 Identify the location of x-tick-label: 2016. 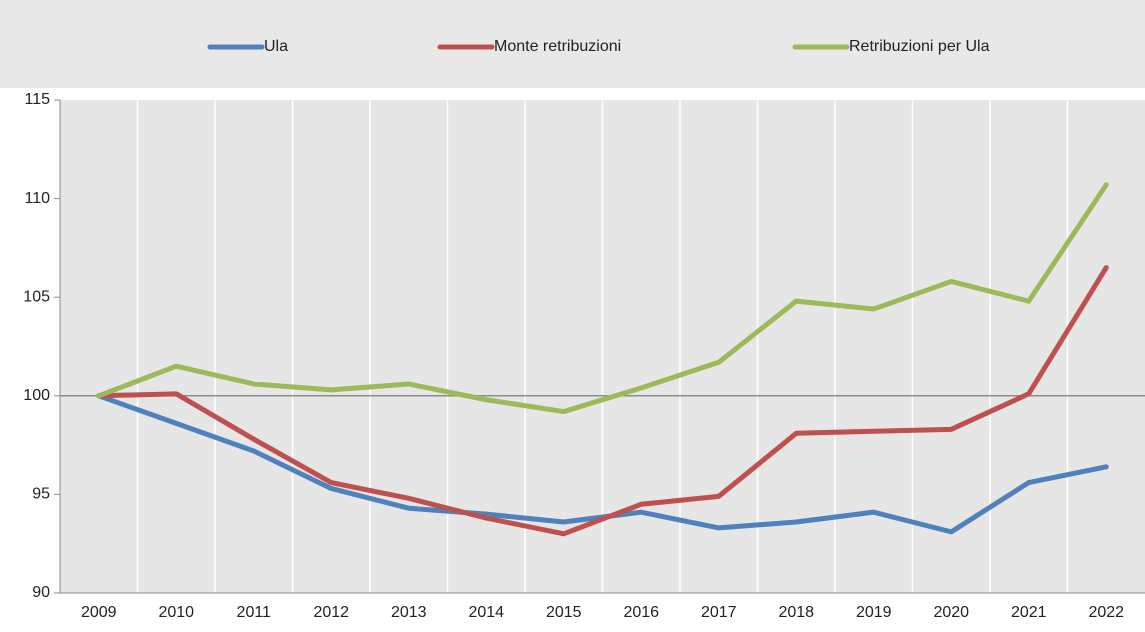
(641, 612).